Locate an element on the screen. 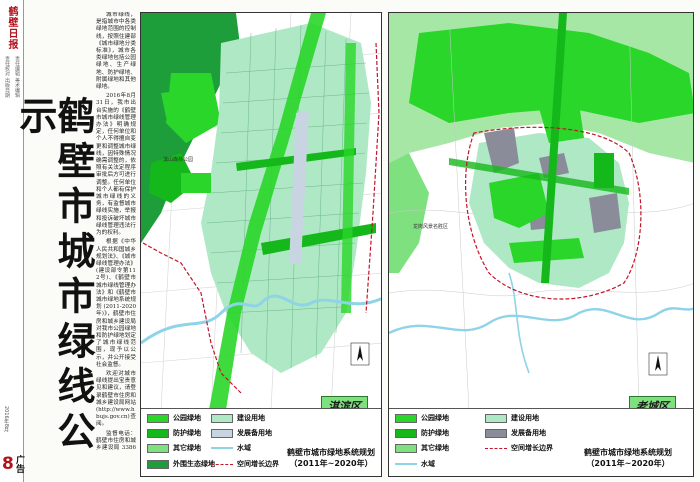  legend-label: 外围生态绿地 is located at coordinates (194, 464).